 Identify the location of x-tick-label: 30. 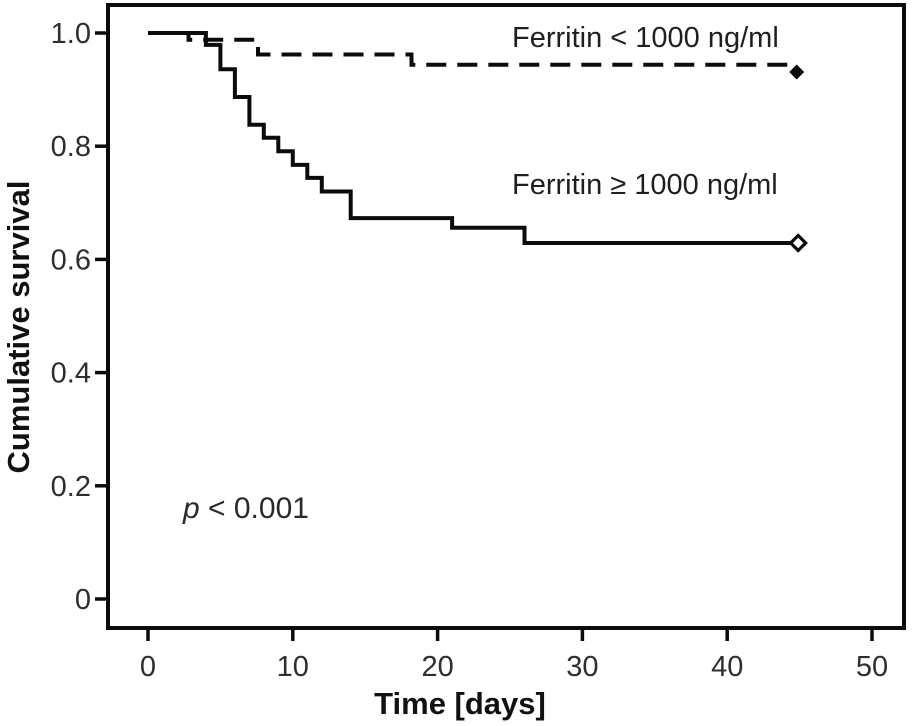
(582, 667).